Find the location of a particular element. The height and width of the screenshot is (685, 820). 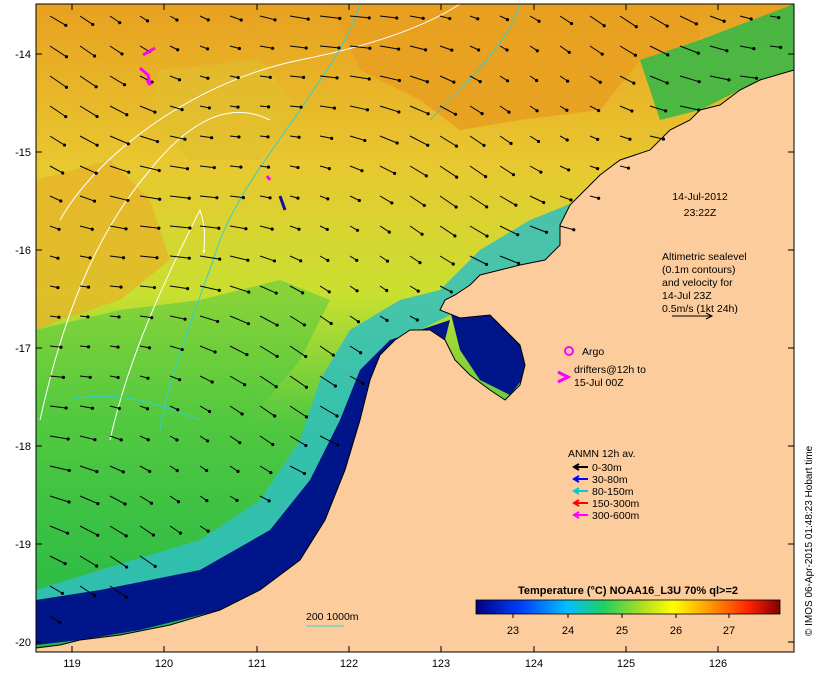

depth-bin-label: 30-80m is located at coordinates (610, 480).